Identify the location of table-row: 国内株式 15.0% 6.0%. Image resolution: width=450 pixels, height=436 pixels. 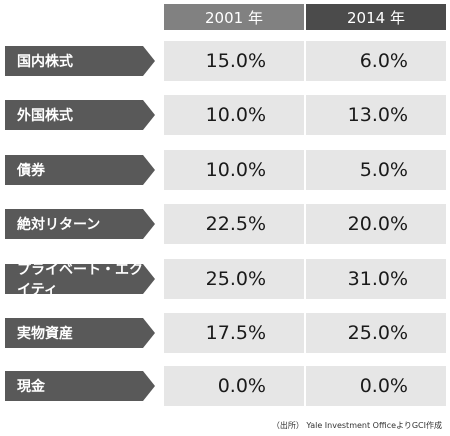
(225, 61).